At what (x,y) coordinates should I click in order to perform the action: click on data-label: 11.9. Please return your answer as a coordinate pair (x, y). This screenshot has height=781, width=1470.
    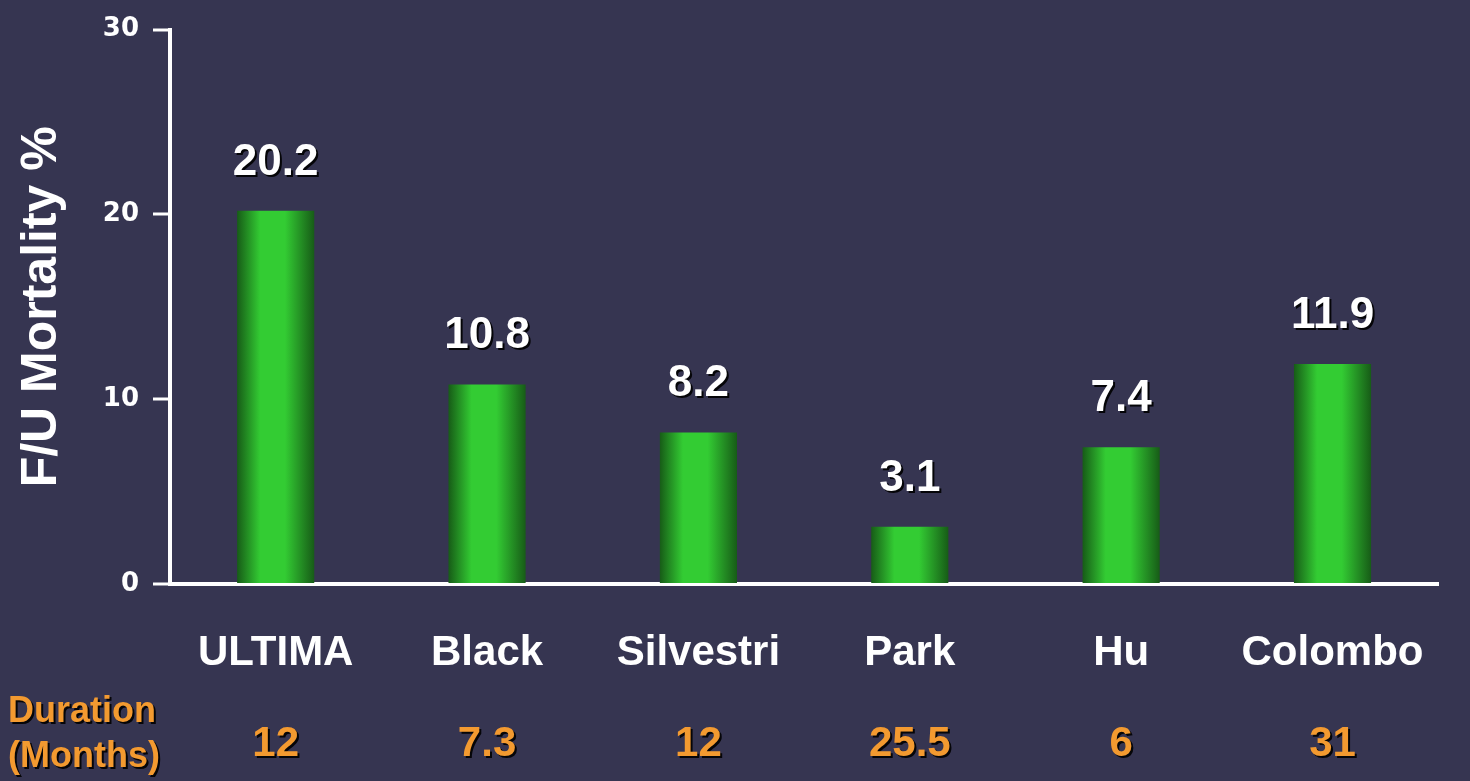
    Looking at the image, I should click on (1332, 313).